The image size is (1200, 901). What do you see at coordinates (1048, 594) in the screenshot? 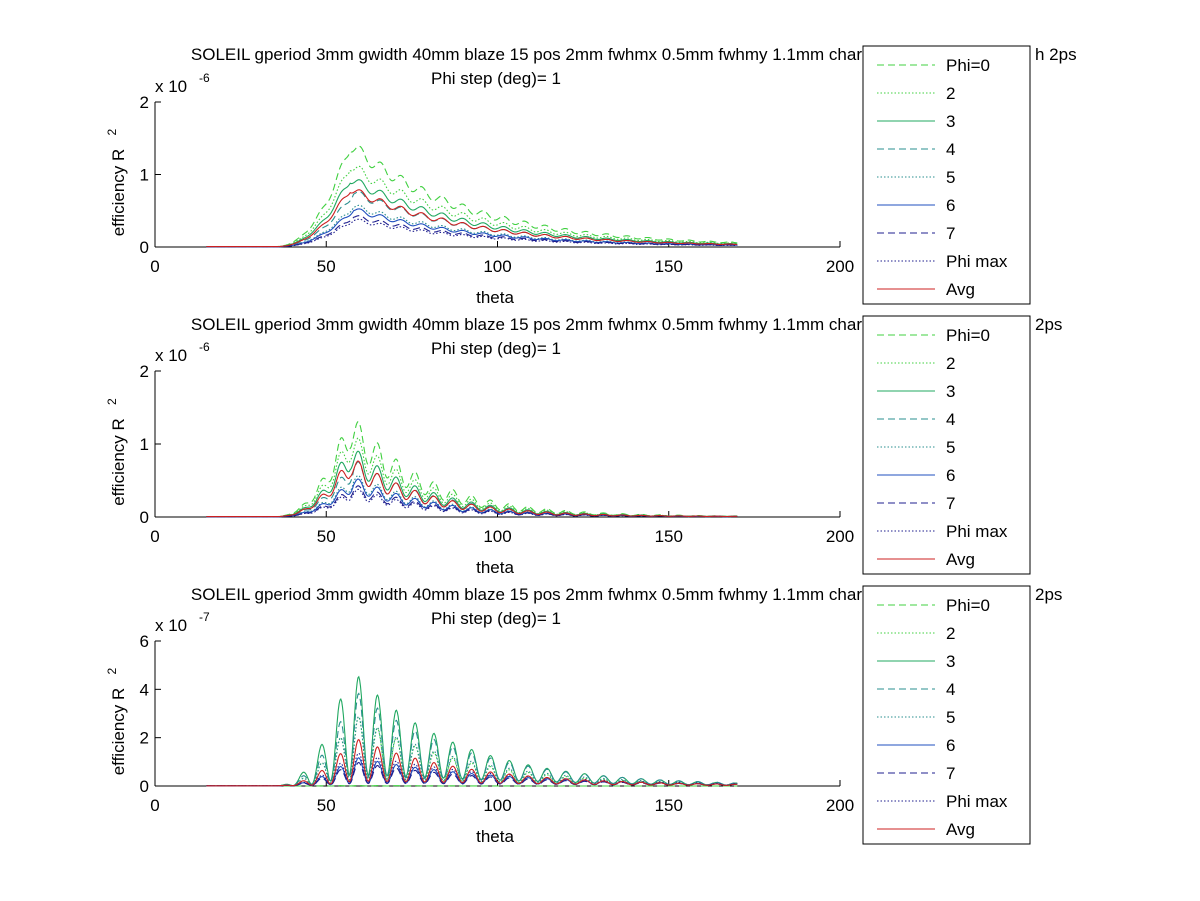
I see `chart-title-suffix: 2ps` at bounding box center [1048, 594].